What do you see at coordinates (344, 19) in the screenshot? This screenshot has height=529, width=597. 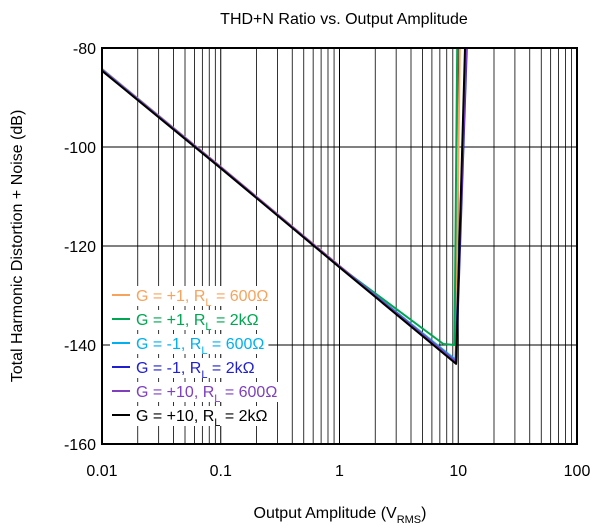 I see `chart-title: THD+N Ratio vs. Output Amplitude` at bounding box center [344, 19].